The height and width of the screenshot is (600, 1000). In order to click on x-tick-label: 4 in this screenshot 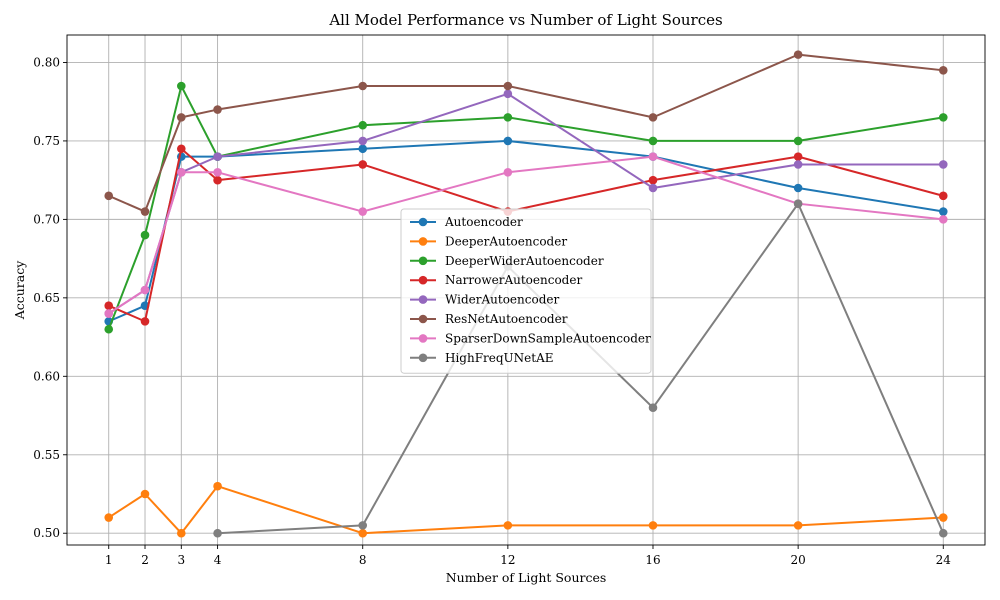, I will do `click(218, 560)`.